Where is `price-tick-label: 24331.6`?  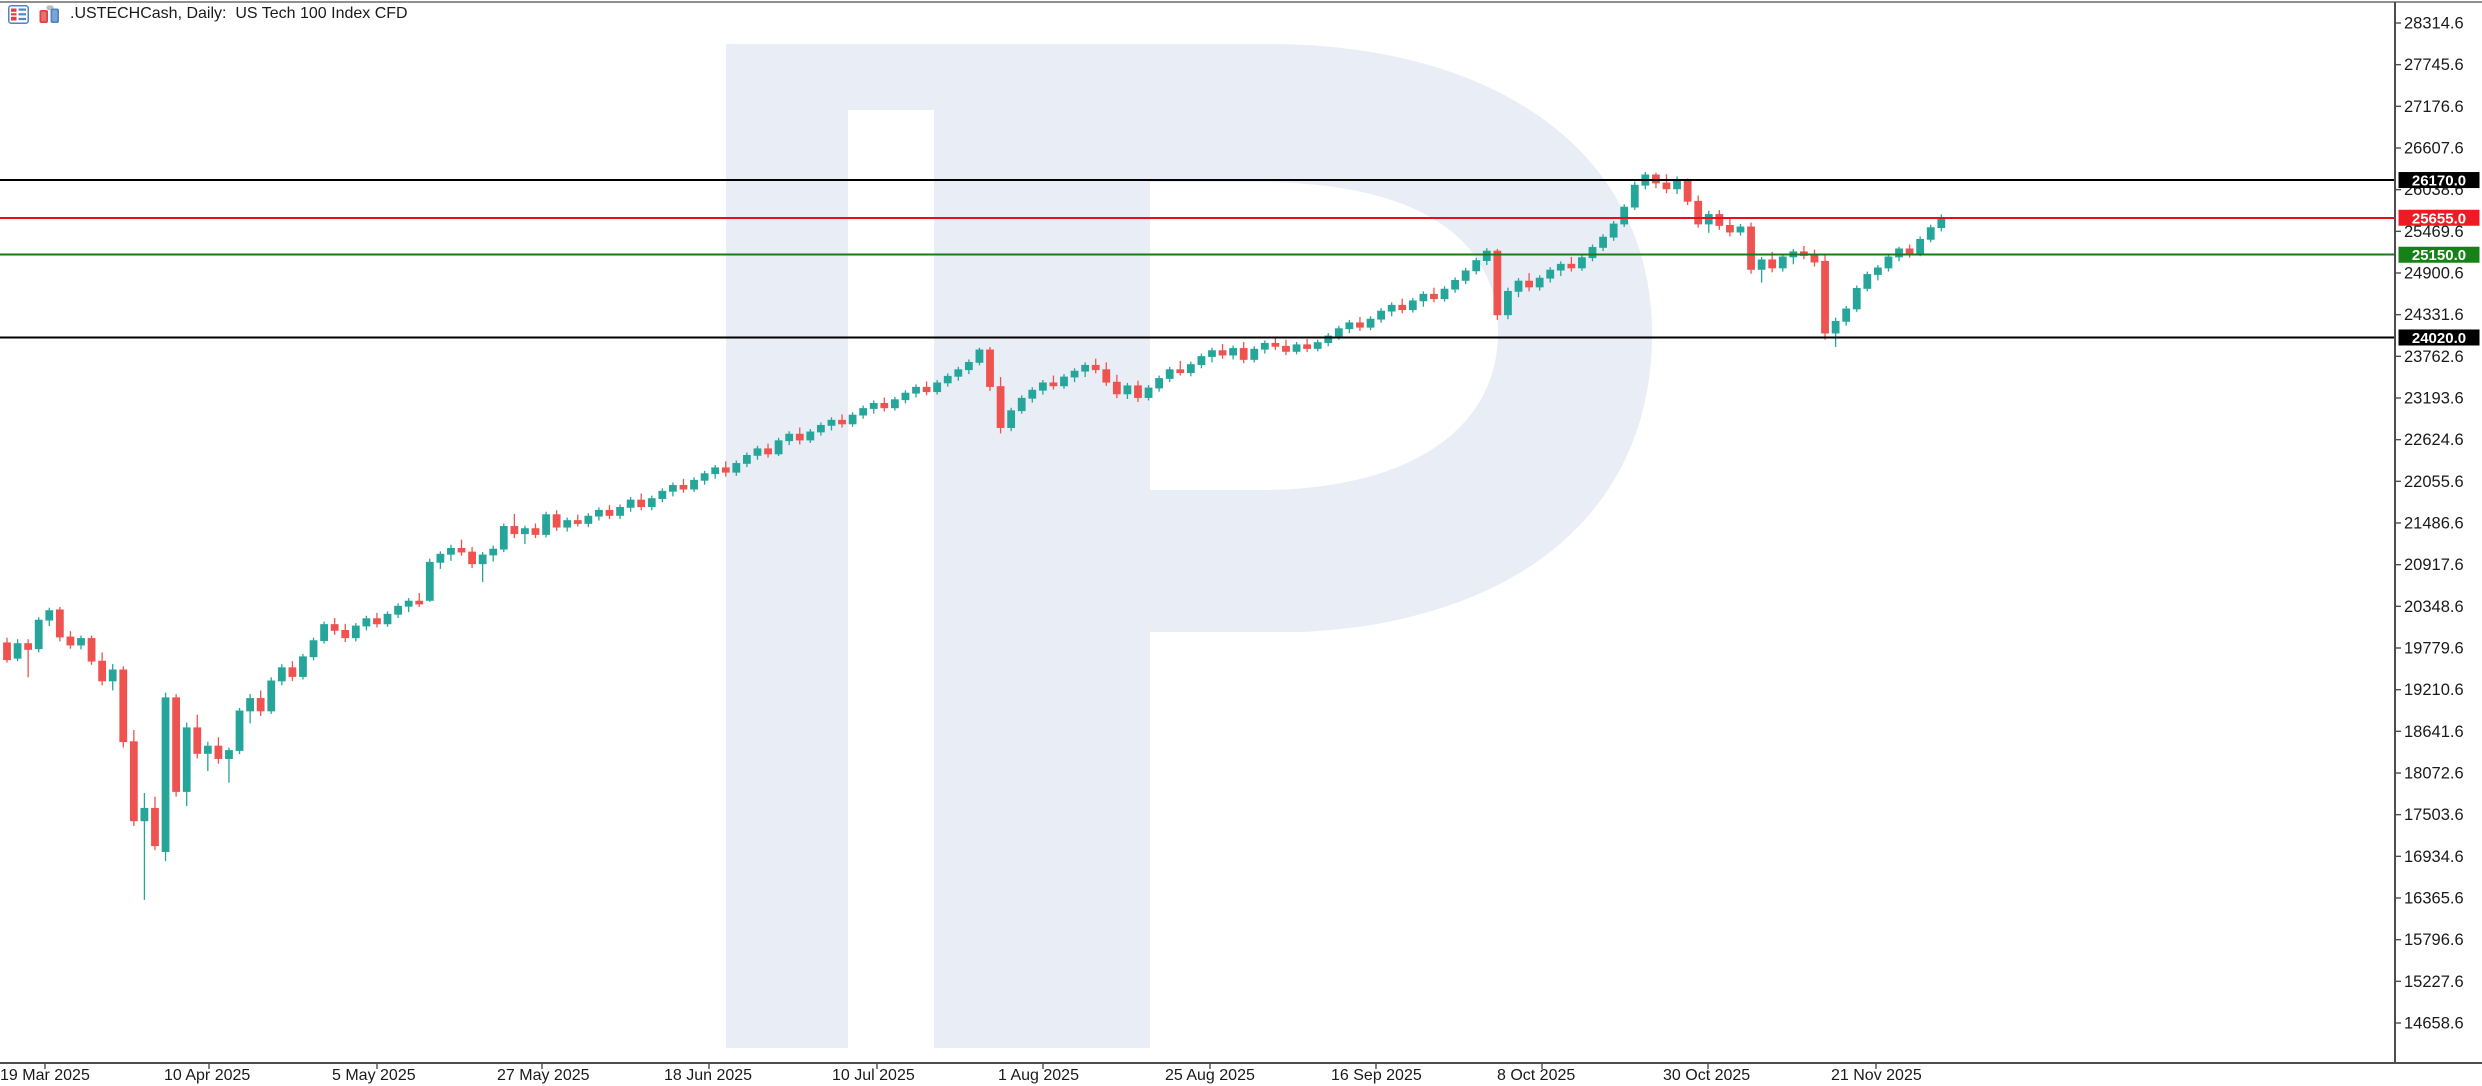 price-tick-label: 24331.6 is located at coordinates (2434, 315).